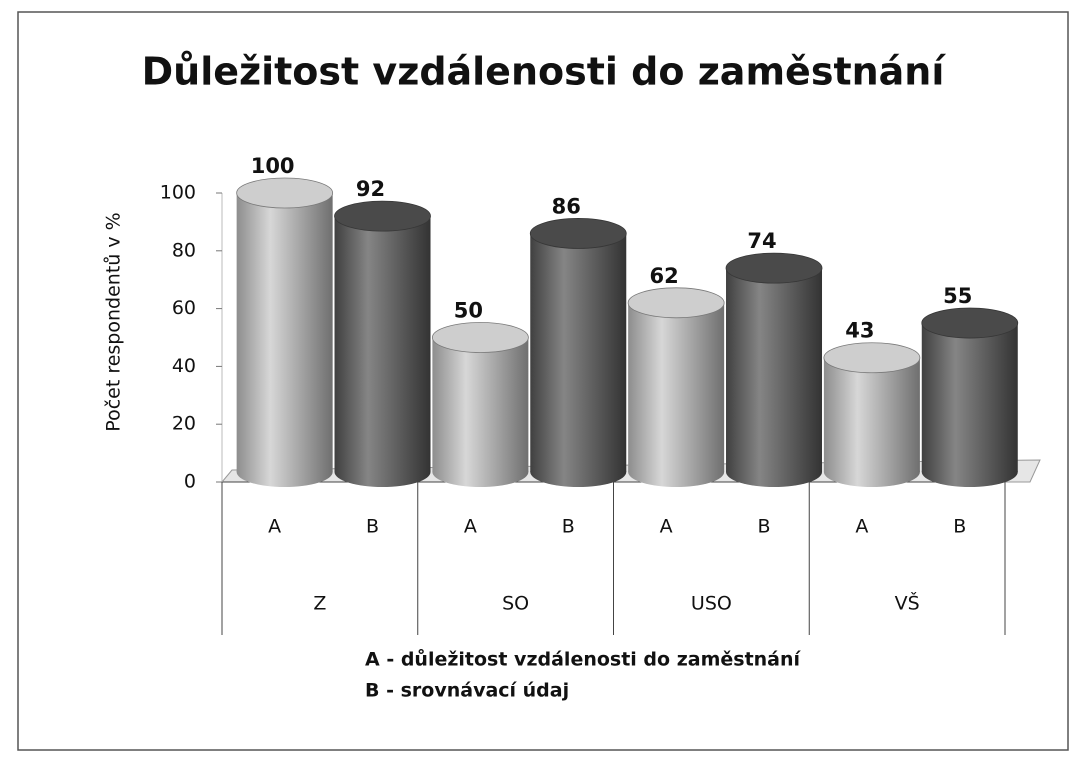 Image resolution: width=1086 pixels, height=766 pixels. What do you see at coordinates (319, 604) in the screenshot?
I see `group-label: Z` at bounding box center [319, 604].